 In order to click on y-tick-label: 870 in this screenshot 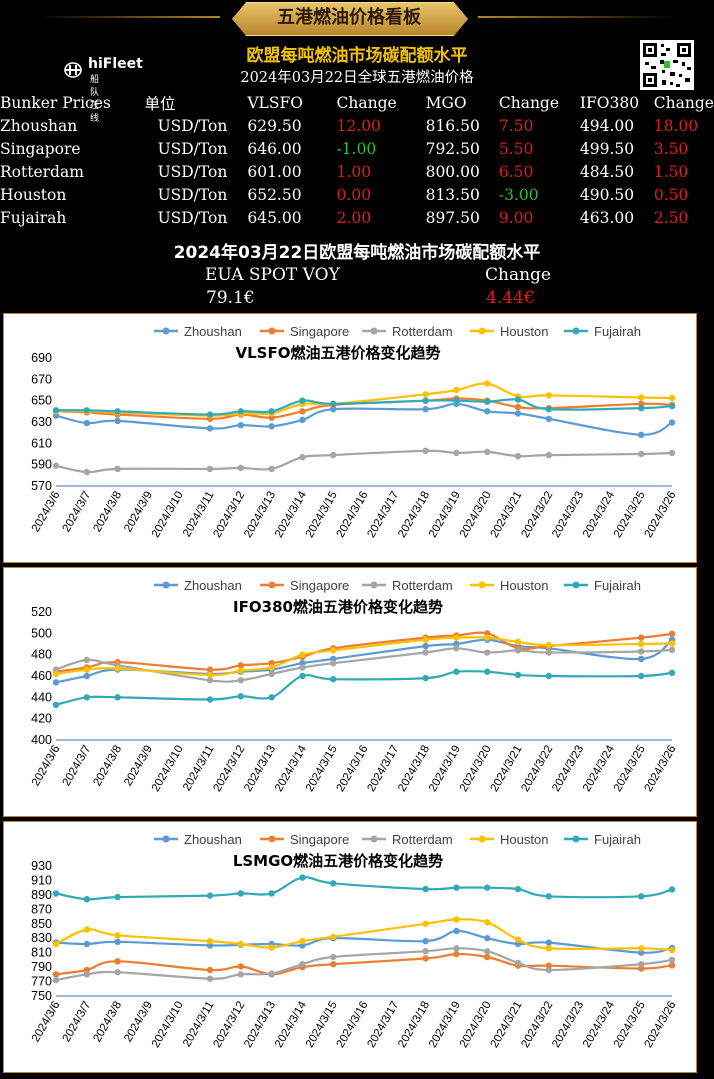, I will do `click(41, 909)`.